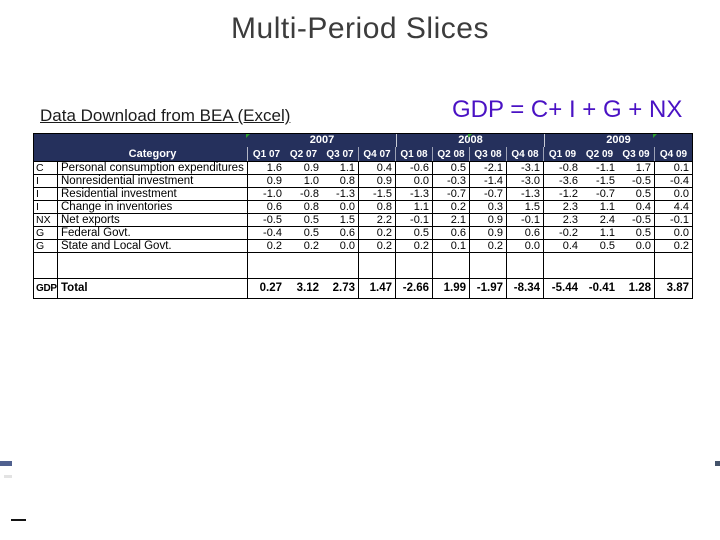 The width and height of the screenshot is (720, 540). Describe the element at coordinates (270, 288) in the screenshot. I see `total-value: 0.27` at that location.